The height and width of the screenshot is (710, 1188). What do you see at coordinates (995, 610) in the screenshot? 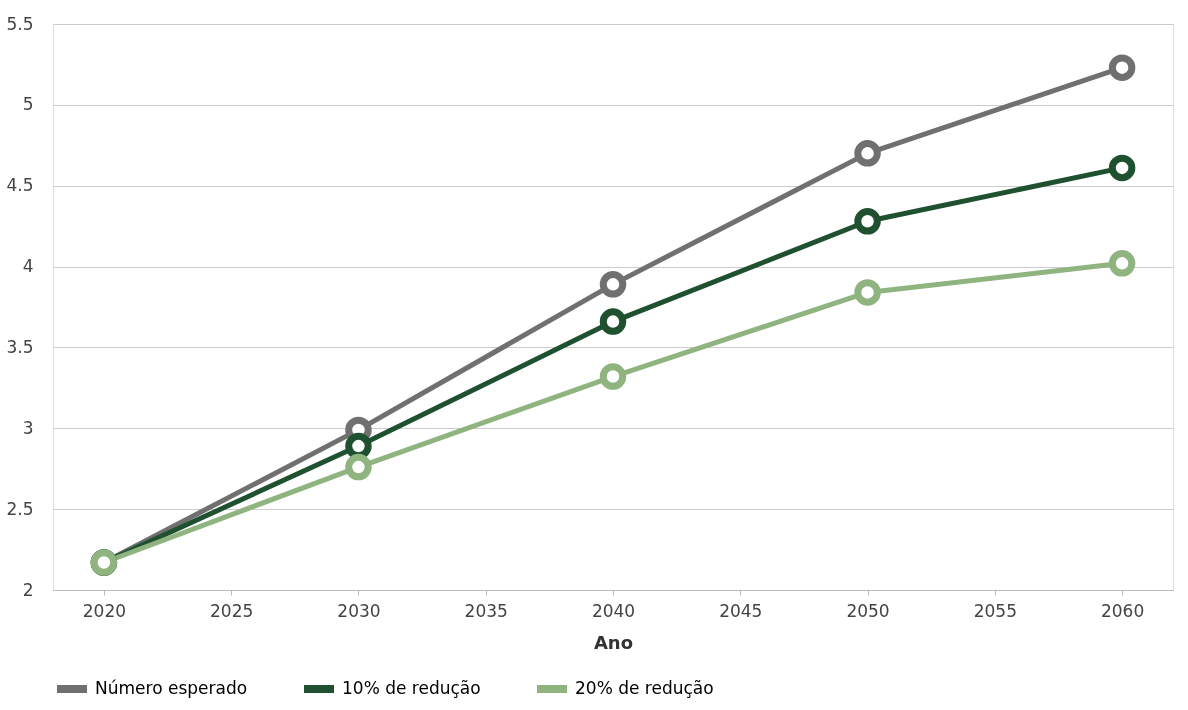
I see `x-tick-label: 2055` at bounding box center [995, 610].